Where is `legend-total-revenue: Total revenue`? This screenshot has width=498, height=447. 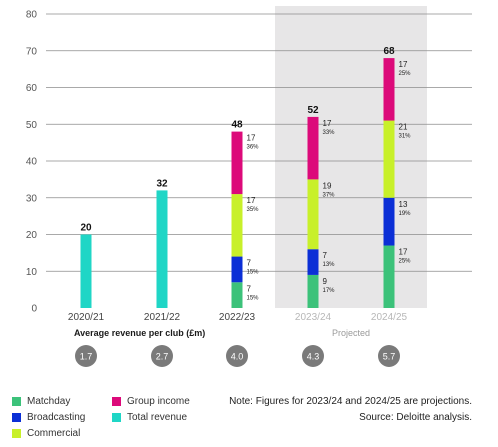 legend-total-revenue: Total revenue is located at coordinates (149, 417).